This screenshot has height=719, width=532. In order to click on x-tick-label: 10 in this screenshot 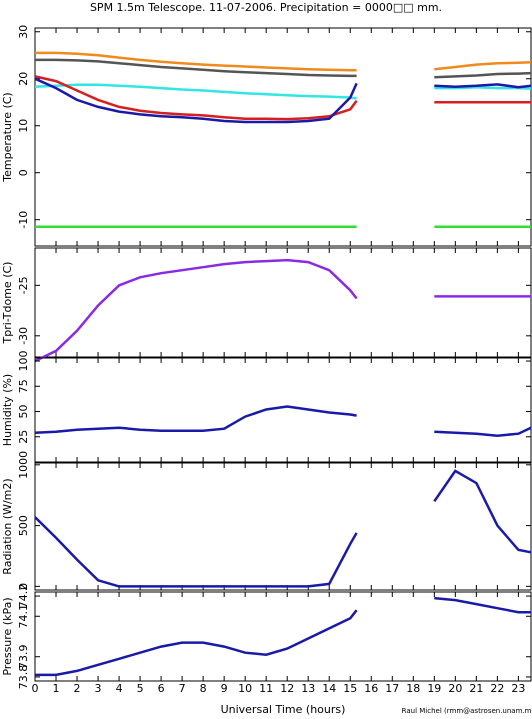, I will do `click(245, 688)`.